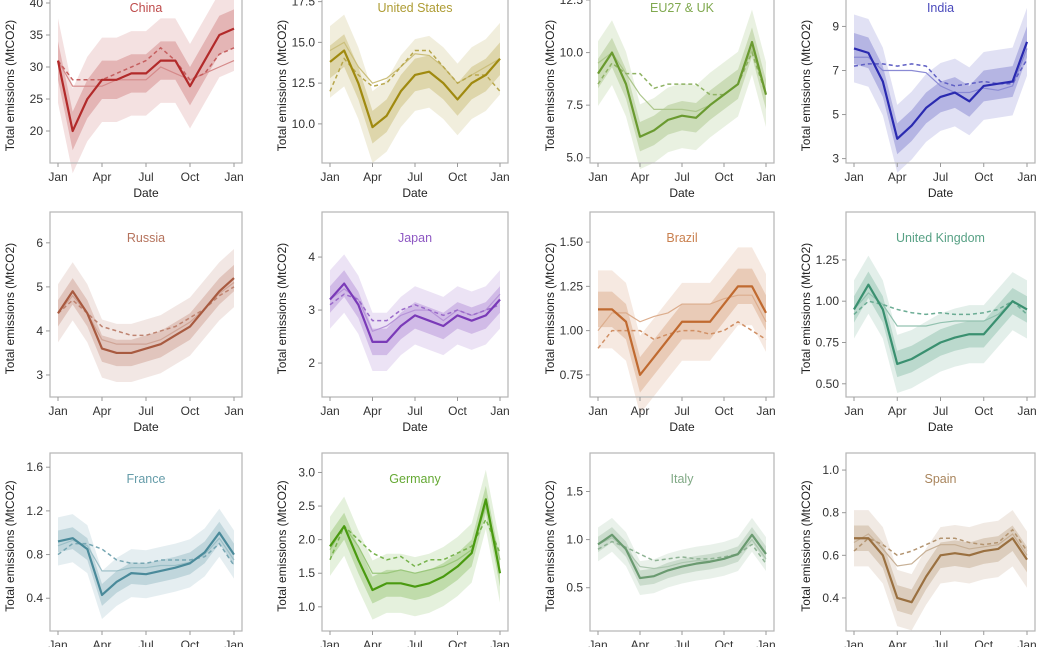 This screenshot has height=647, width=1053. Describe the element at coordinates (828, 384) in the screenshot. I see `y-tick-label: 0.50` at that location.